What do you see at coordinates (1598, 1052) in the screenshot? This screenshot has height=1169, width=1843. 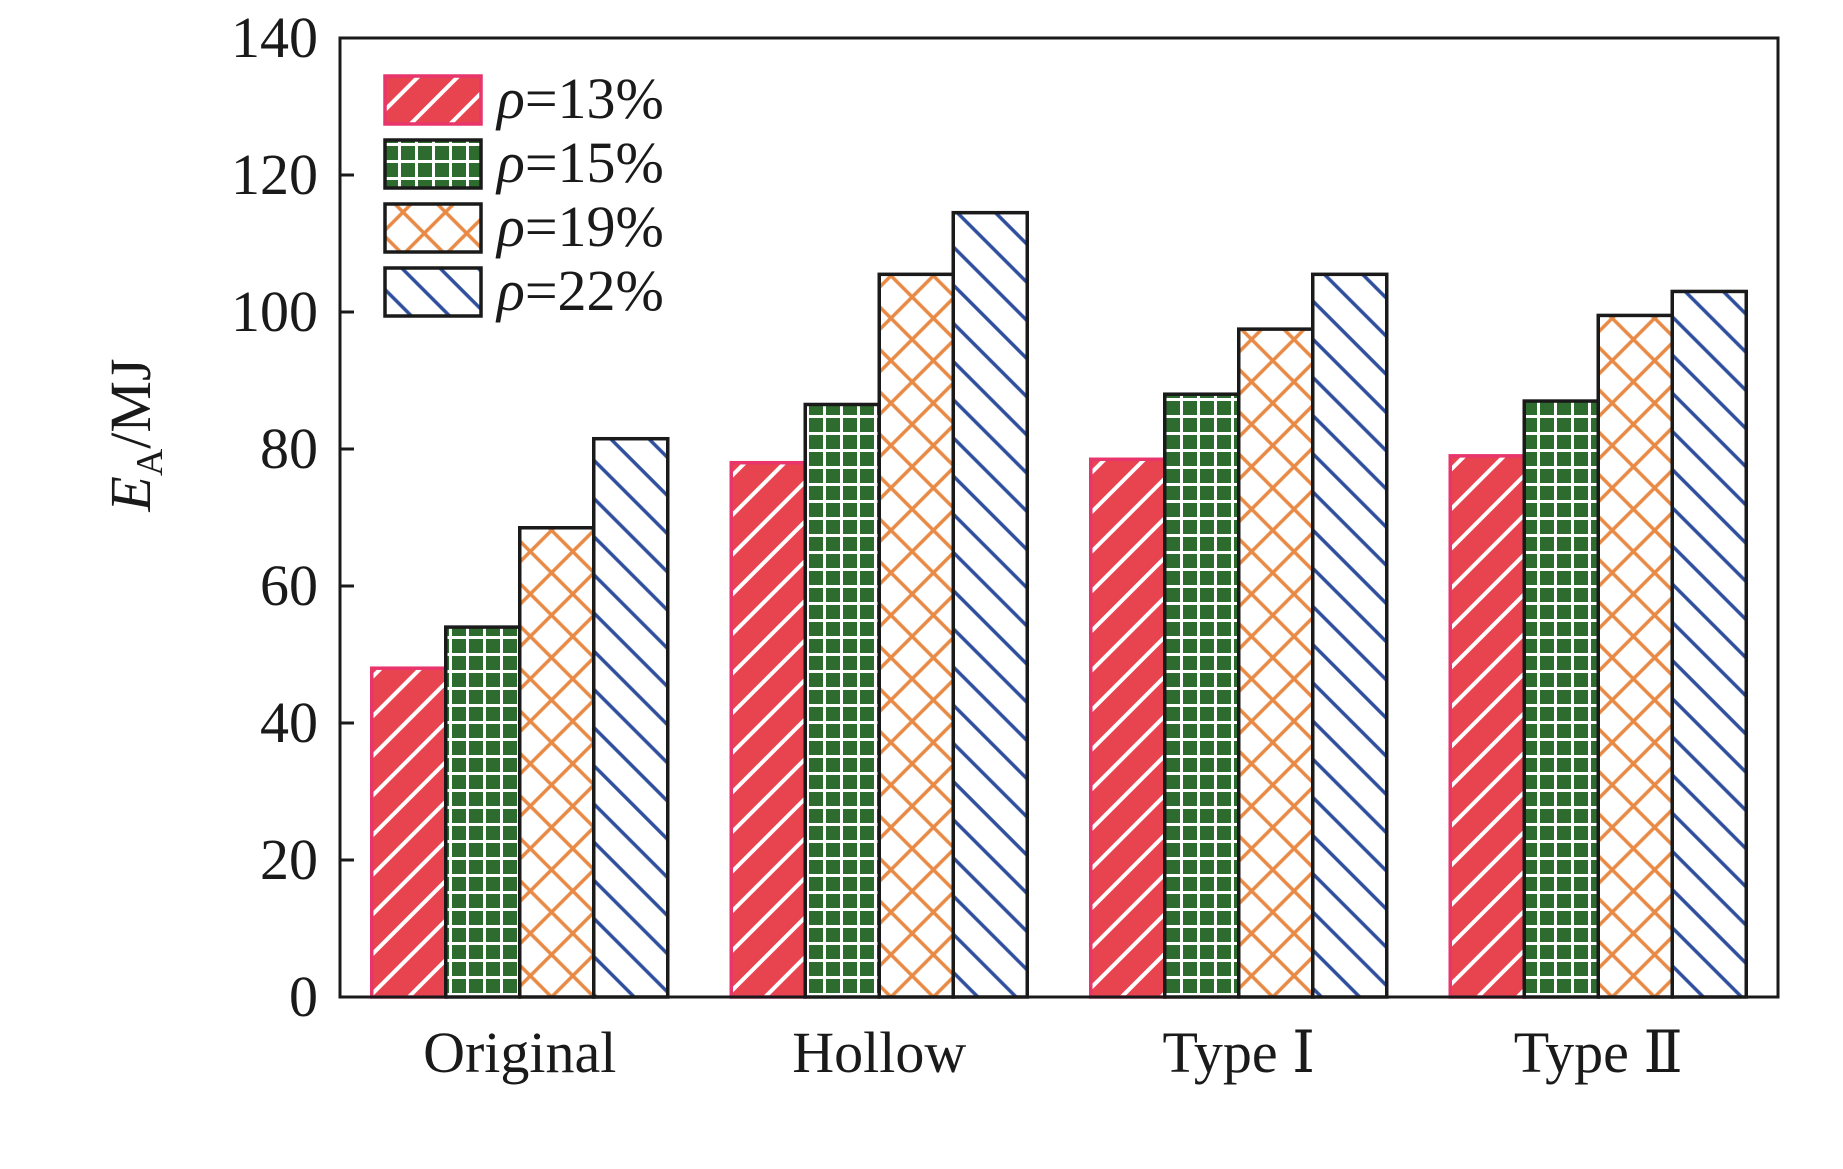 I see `x-category-label: Type Ⅱ` at bounding box center [1598, 1052].